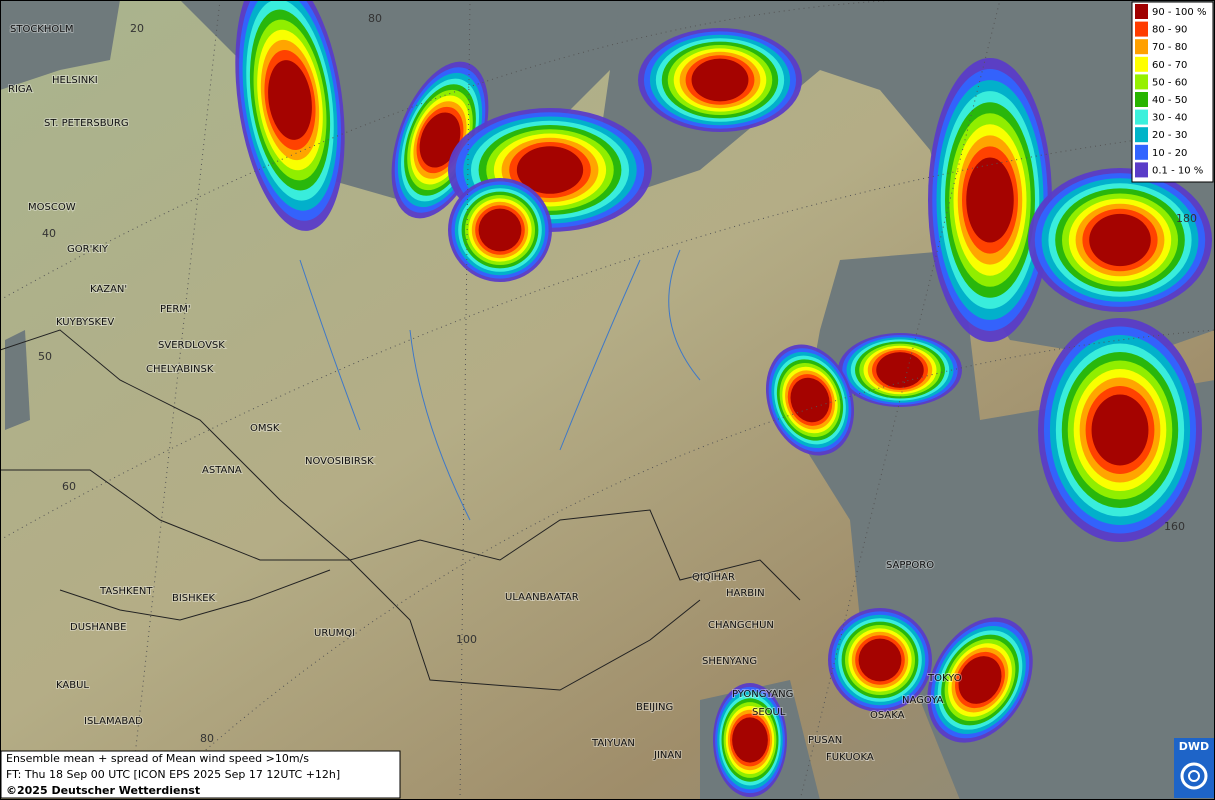  I want to click on city-label: MOSCOW, so click(52, 207).